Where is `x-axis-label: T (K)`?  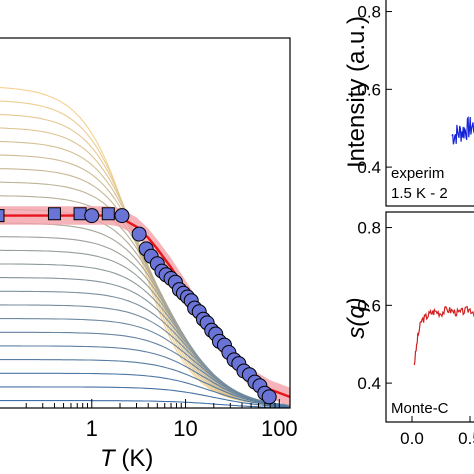
x-axis-label: T (K) is located at coordinates (126, 458).